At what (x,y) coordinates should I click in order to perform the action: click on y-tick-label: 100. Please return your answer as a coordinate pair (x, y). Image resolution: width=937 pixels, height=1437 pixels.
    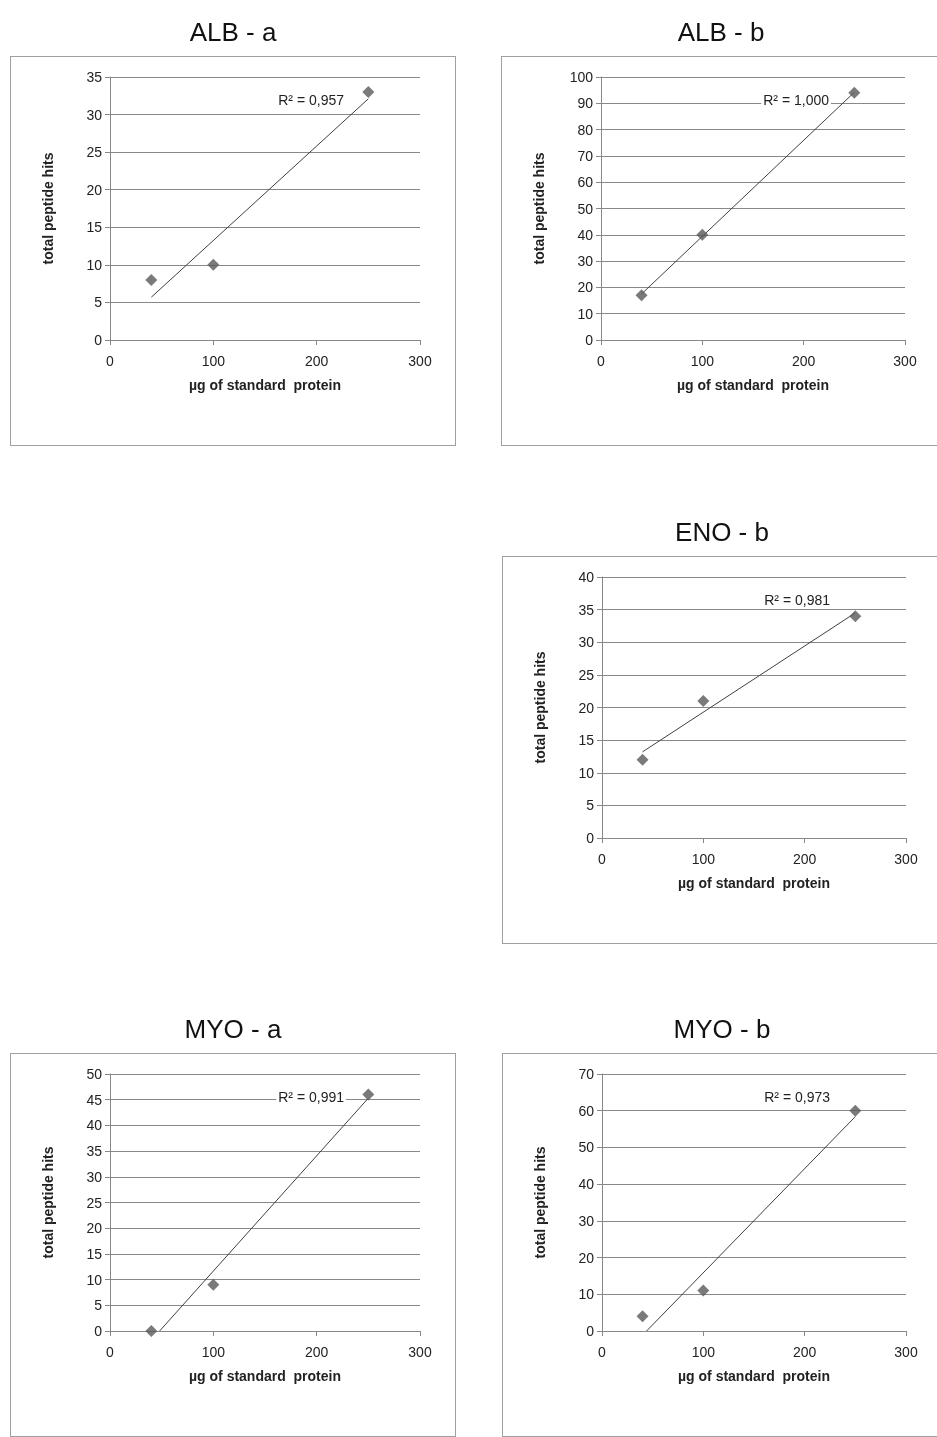
    Looking at the image, I should click on (581, 77).